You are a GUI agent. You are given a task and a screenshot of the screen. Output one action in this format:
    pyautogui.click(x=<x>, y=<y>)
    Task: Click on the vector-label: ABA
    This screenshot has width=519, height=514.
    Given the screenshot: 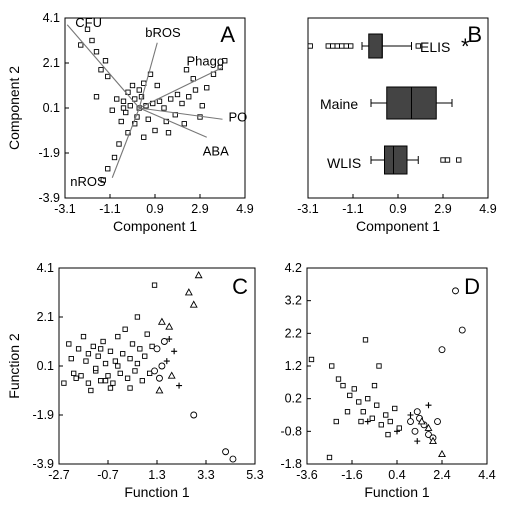 What is the action you would take?
    pyautogui.click(x=216, y=150)
    